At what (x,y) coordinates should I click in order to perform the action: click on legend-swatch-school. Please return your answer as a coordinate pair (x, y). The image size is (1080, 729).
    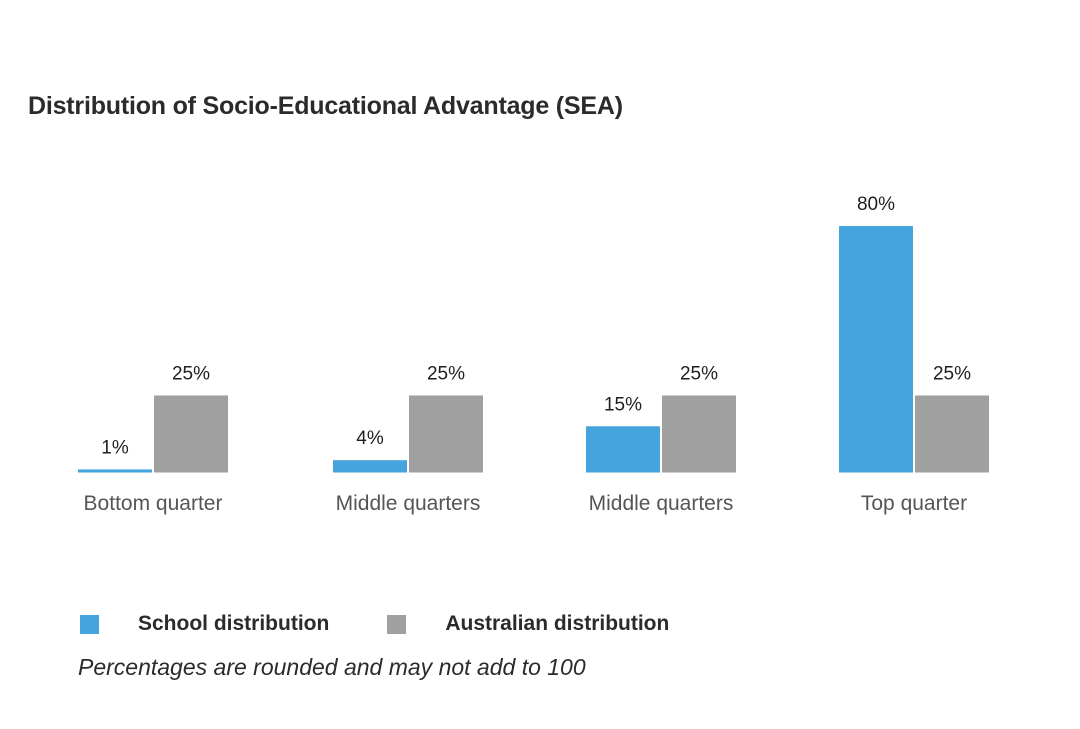
    Looking at the image, I should click on (89, 624).